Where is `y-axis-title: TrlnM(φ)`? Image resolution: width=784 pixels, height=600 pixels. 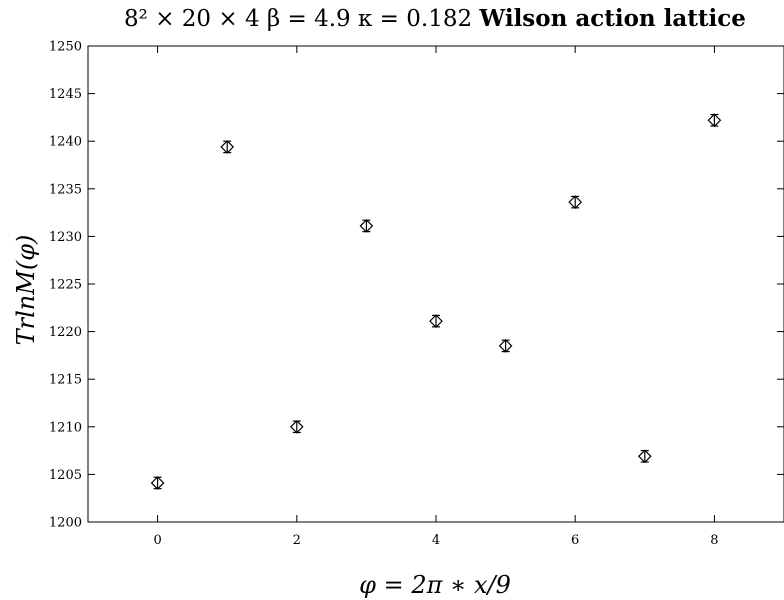
y-axis-title: TrlnM(φ) is located at coordinates (26, 290).